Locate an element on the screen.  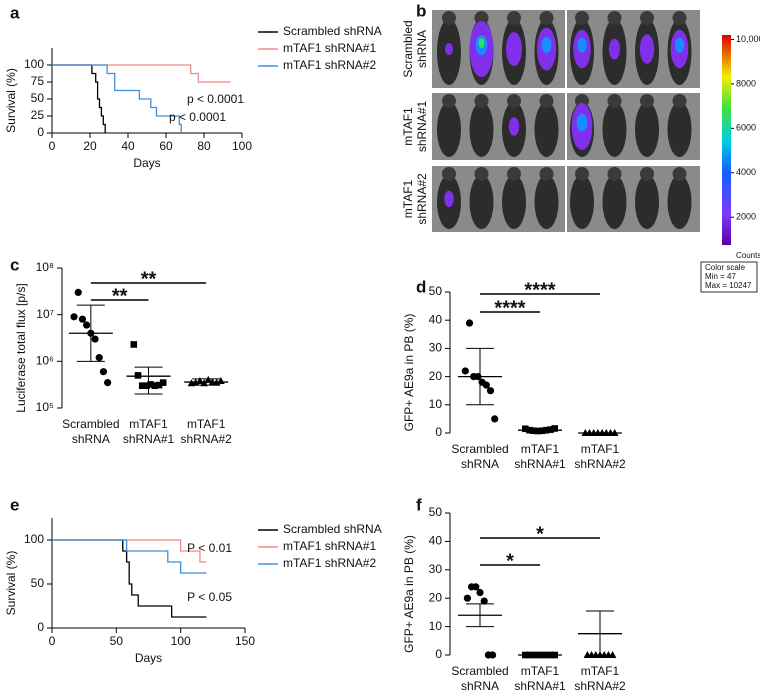
panel-letter: a is located at coordinates (15, 12).